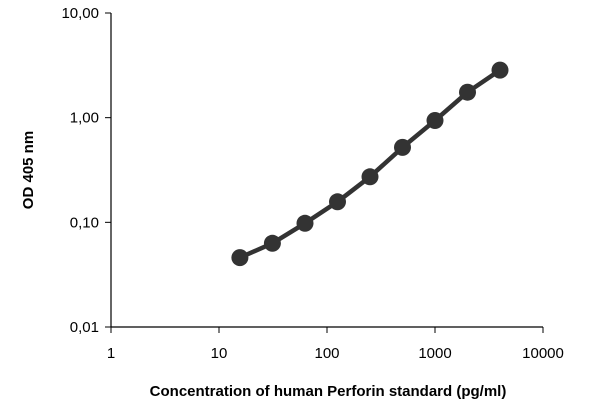 The width and height of the screenshot is (600, 403). Describe the element at coordinates (335, 344) in the screenshot. I see `x-axis-ticks: 1 10 100 1000 10000` at that location.